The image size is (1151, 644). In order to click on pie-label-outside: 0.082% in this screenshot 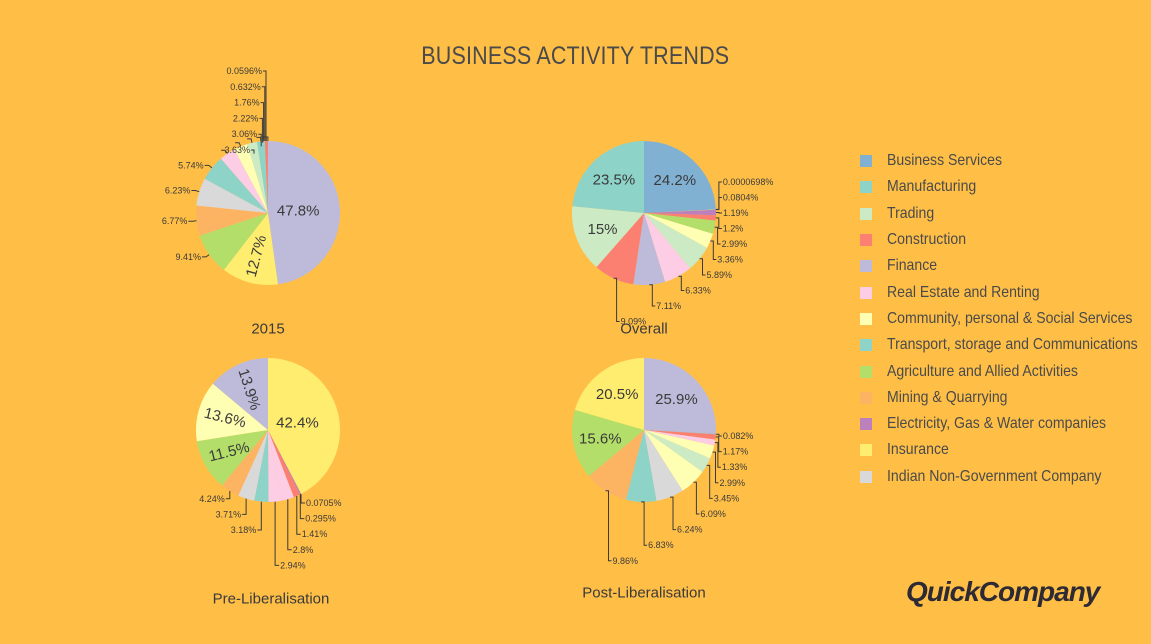, I will do `click(738, 436)`.